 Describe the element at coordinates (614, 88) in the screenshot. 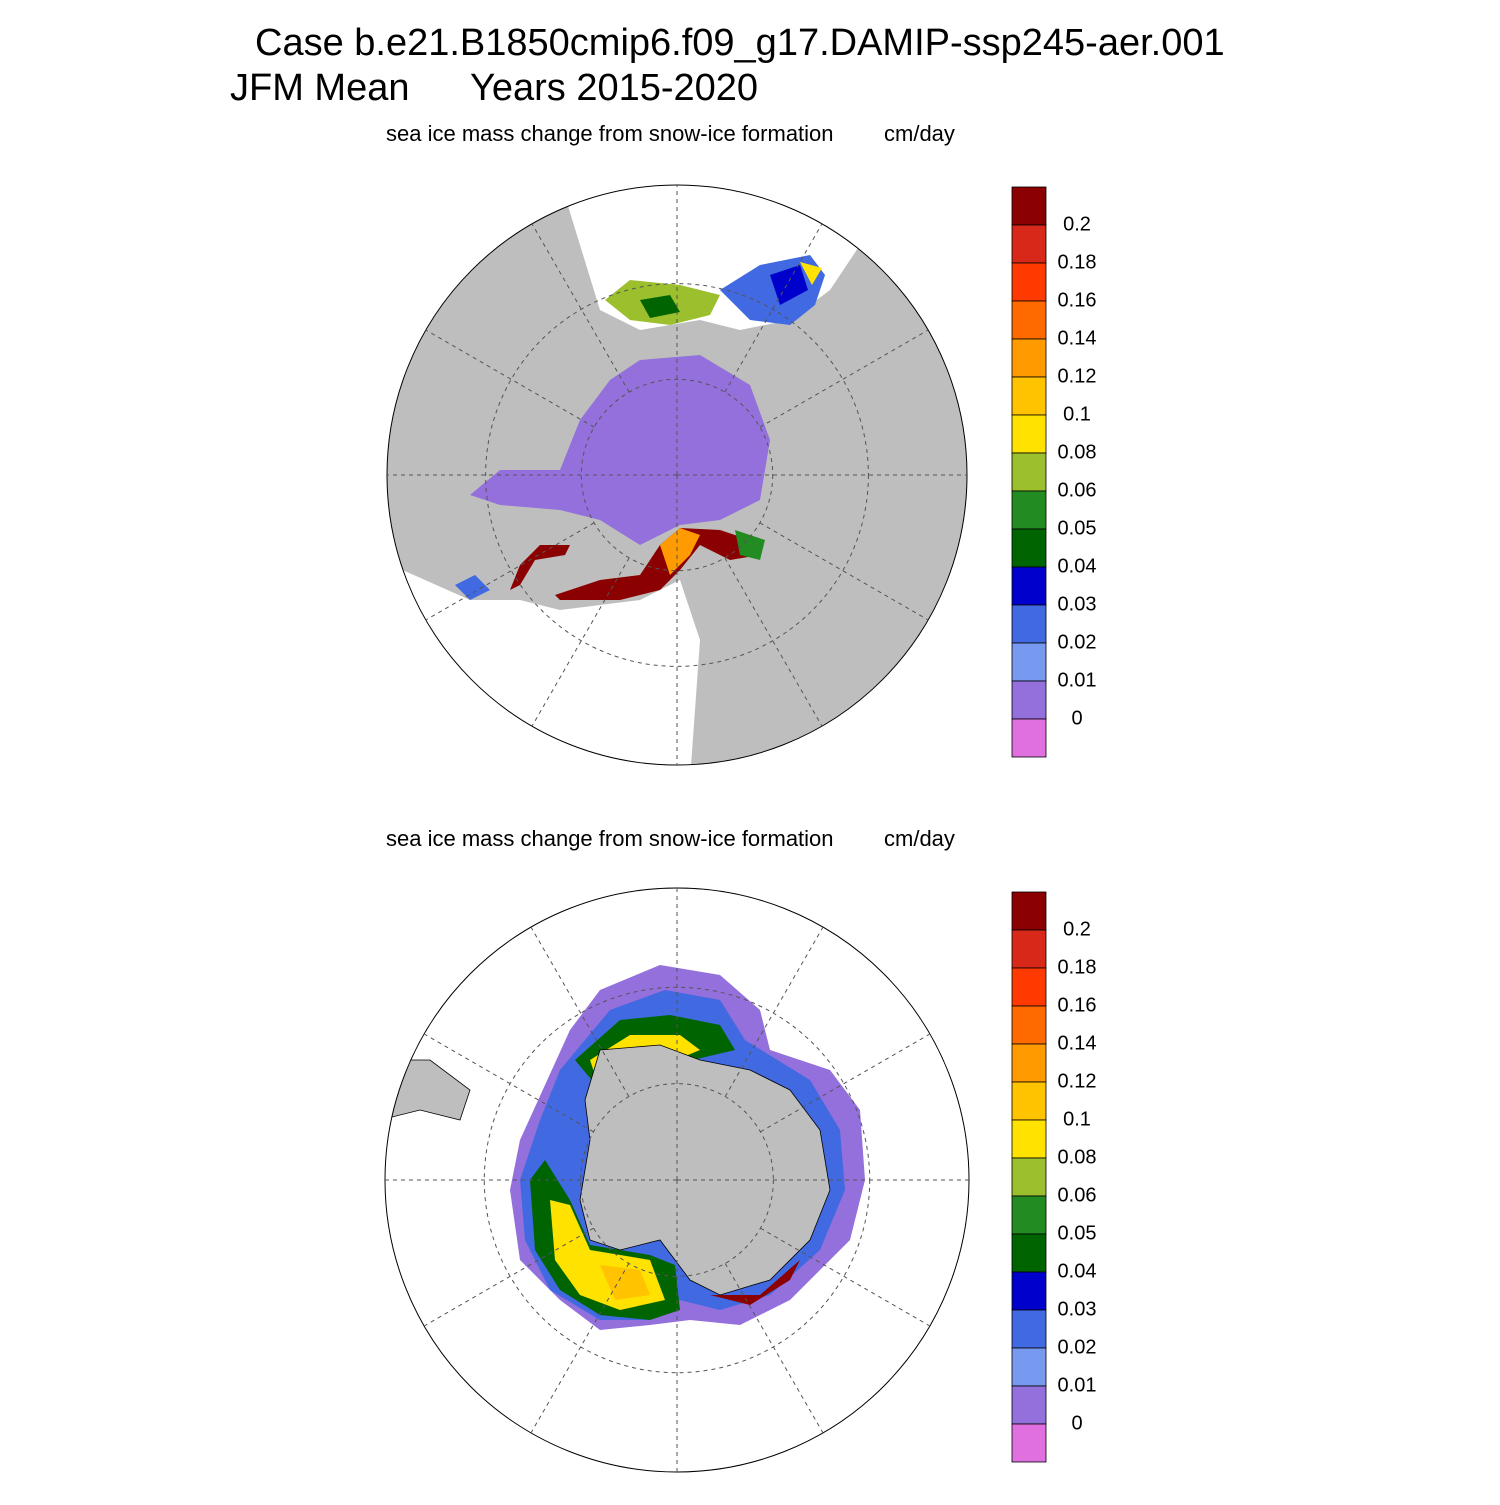

I see `years-title: Years 2015-2020` at that location.